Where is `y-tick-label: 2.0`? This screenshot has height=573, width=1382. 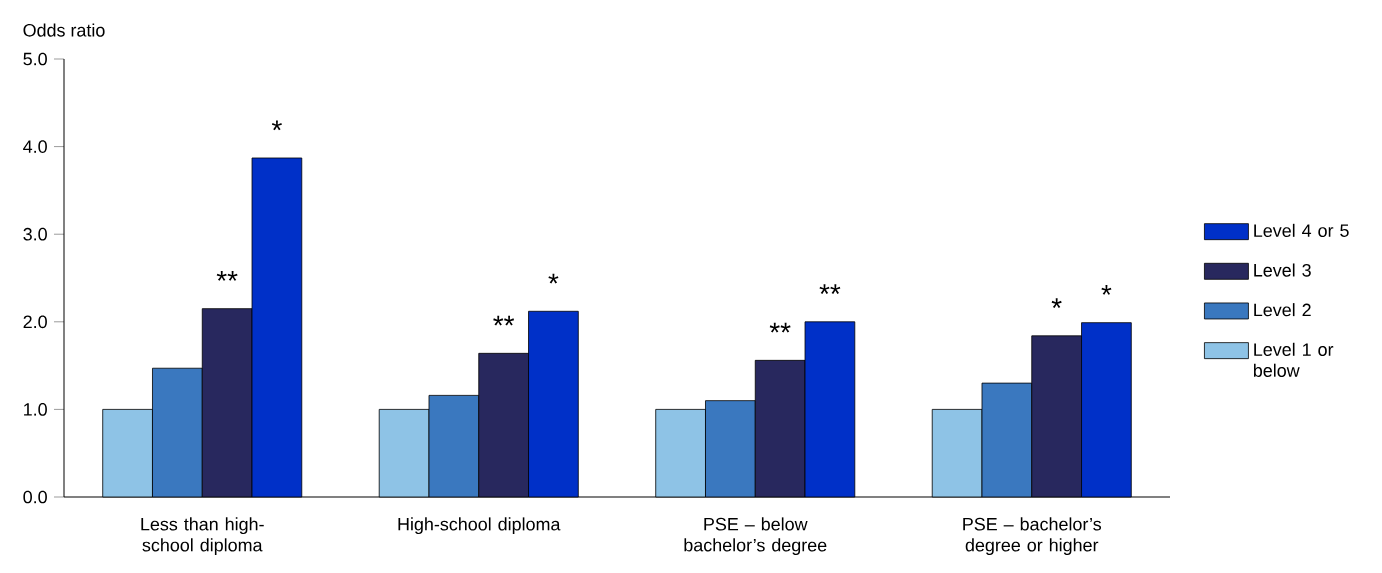
y-tick-label: 2.0 is located at coordinates (35, 322).